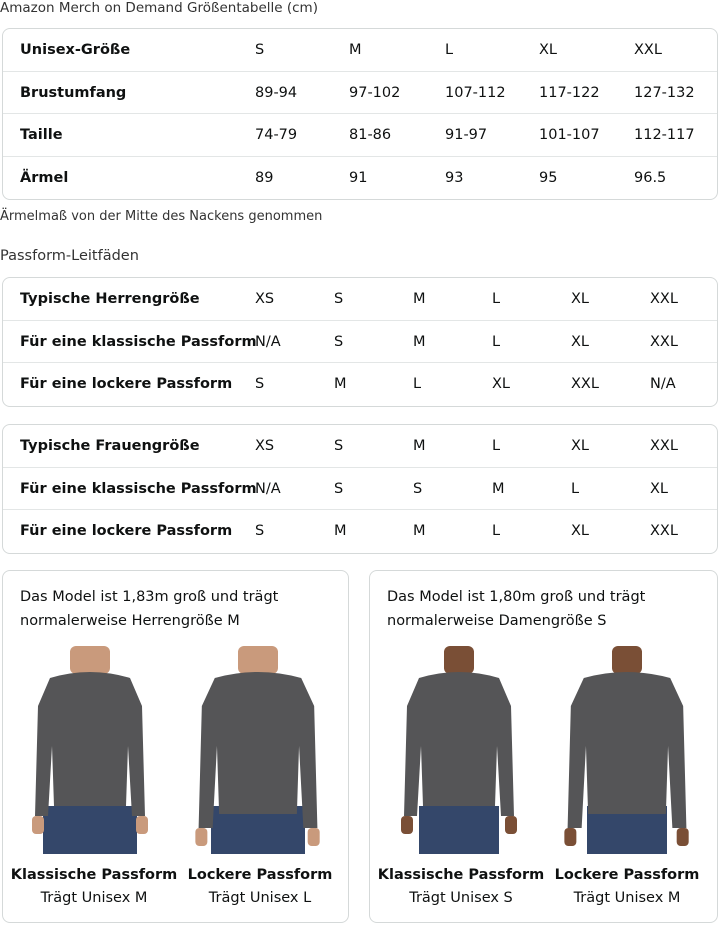 Image resolution: width=720 pixels, height=925 pixels. Describe the element at coordinates (375, 92) in the screenshot. I see `table-cell: 97-102` at that location.